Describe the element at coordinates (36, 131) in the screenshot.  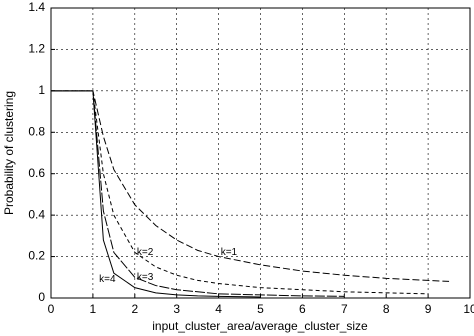
I see `y-tick-label: 0.8` at that location.